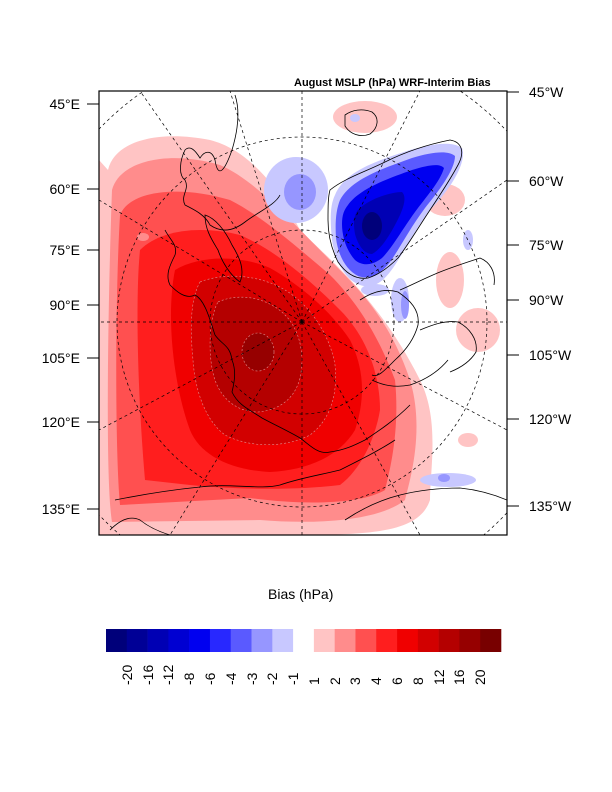  I want to click on right-axis-label: 60°W, so click(546, 181).